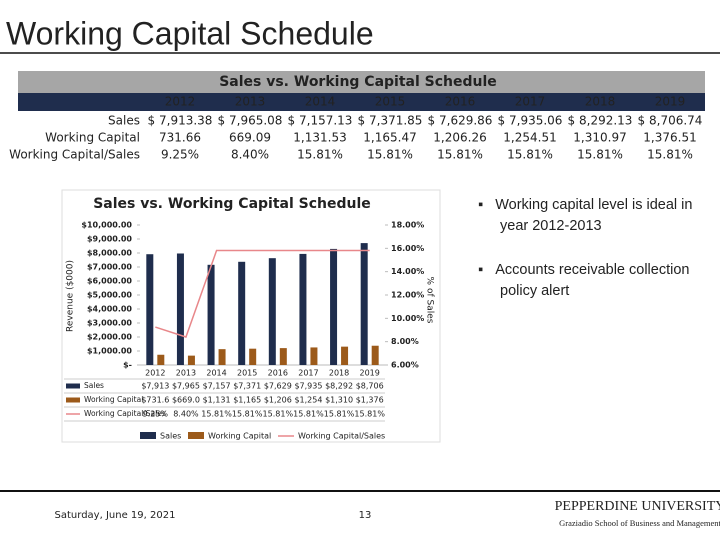 This screenshot has height=540, width=720. What do you see at coordinates (278, 373) in the screenshot?
I see `x-tick-label: 2016` at bounding box center [278, 373].